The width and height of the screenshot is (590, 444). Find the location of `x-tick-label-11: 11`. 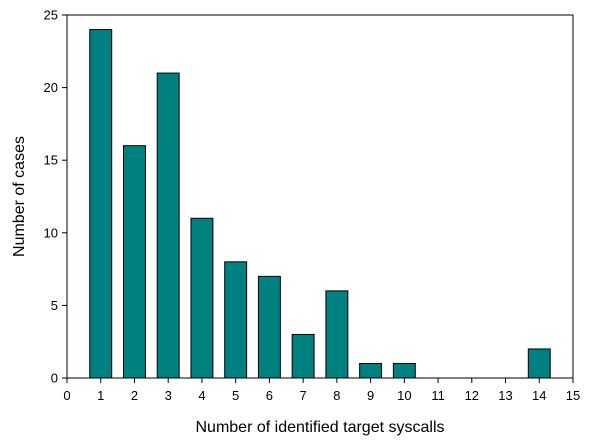

x-tick-label-11: 11 is located at coordinates (438, 395).